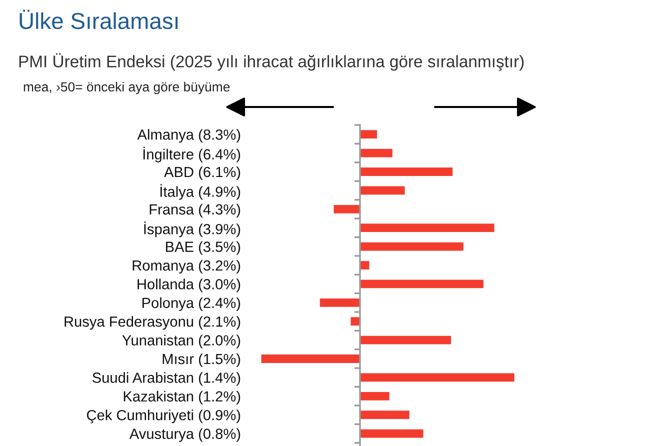  Describe the element at coordinates (203, 248) in the screenshot. I see `y-tick-label: BAE (3.5%)` at that location.